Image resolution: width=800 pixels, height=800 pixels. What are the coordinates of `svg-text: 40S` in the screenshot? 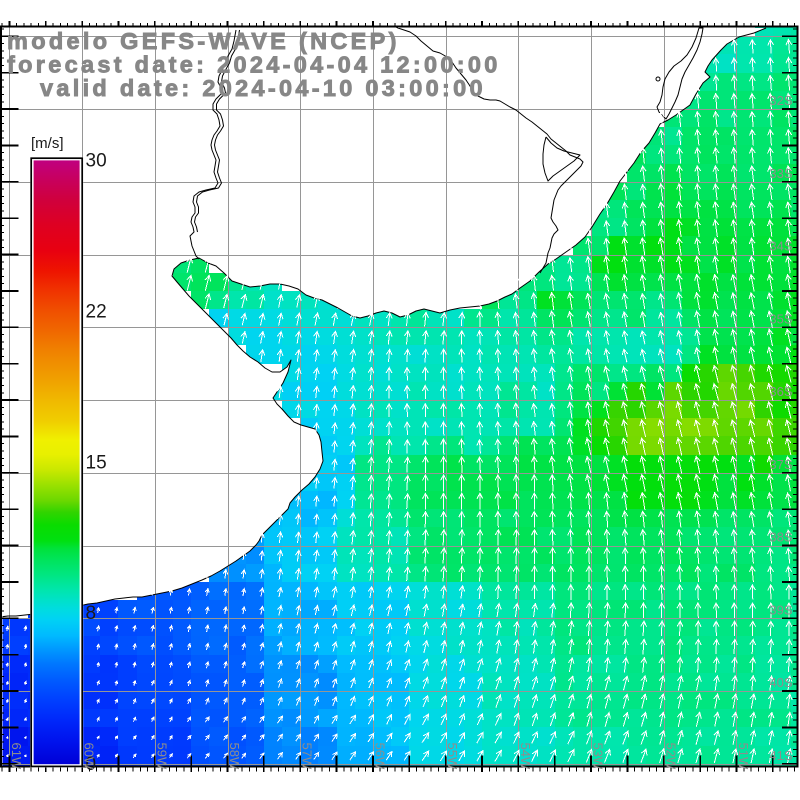 It's located at (780, 682).